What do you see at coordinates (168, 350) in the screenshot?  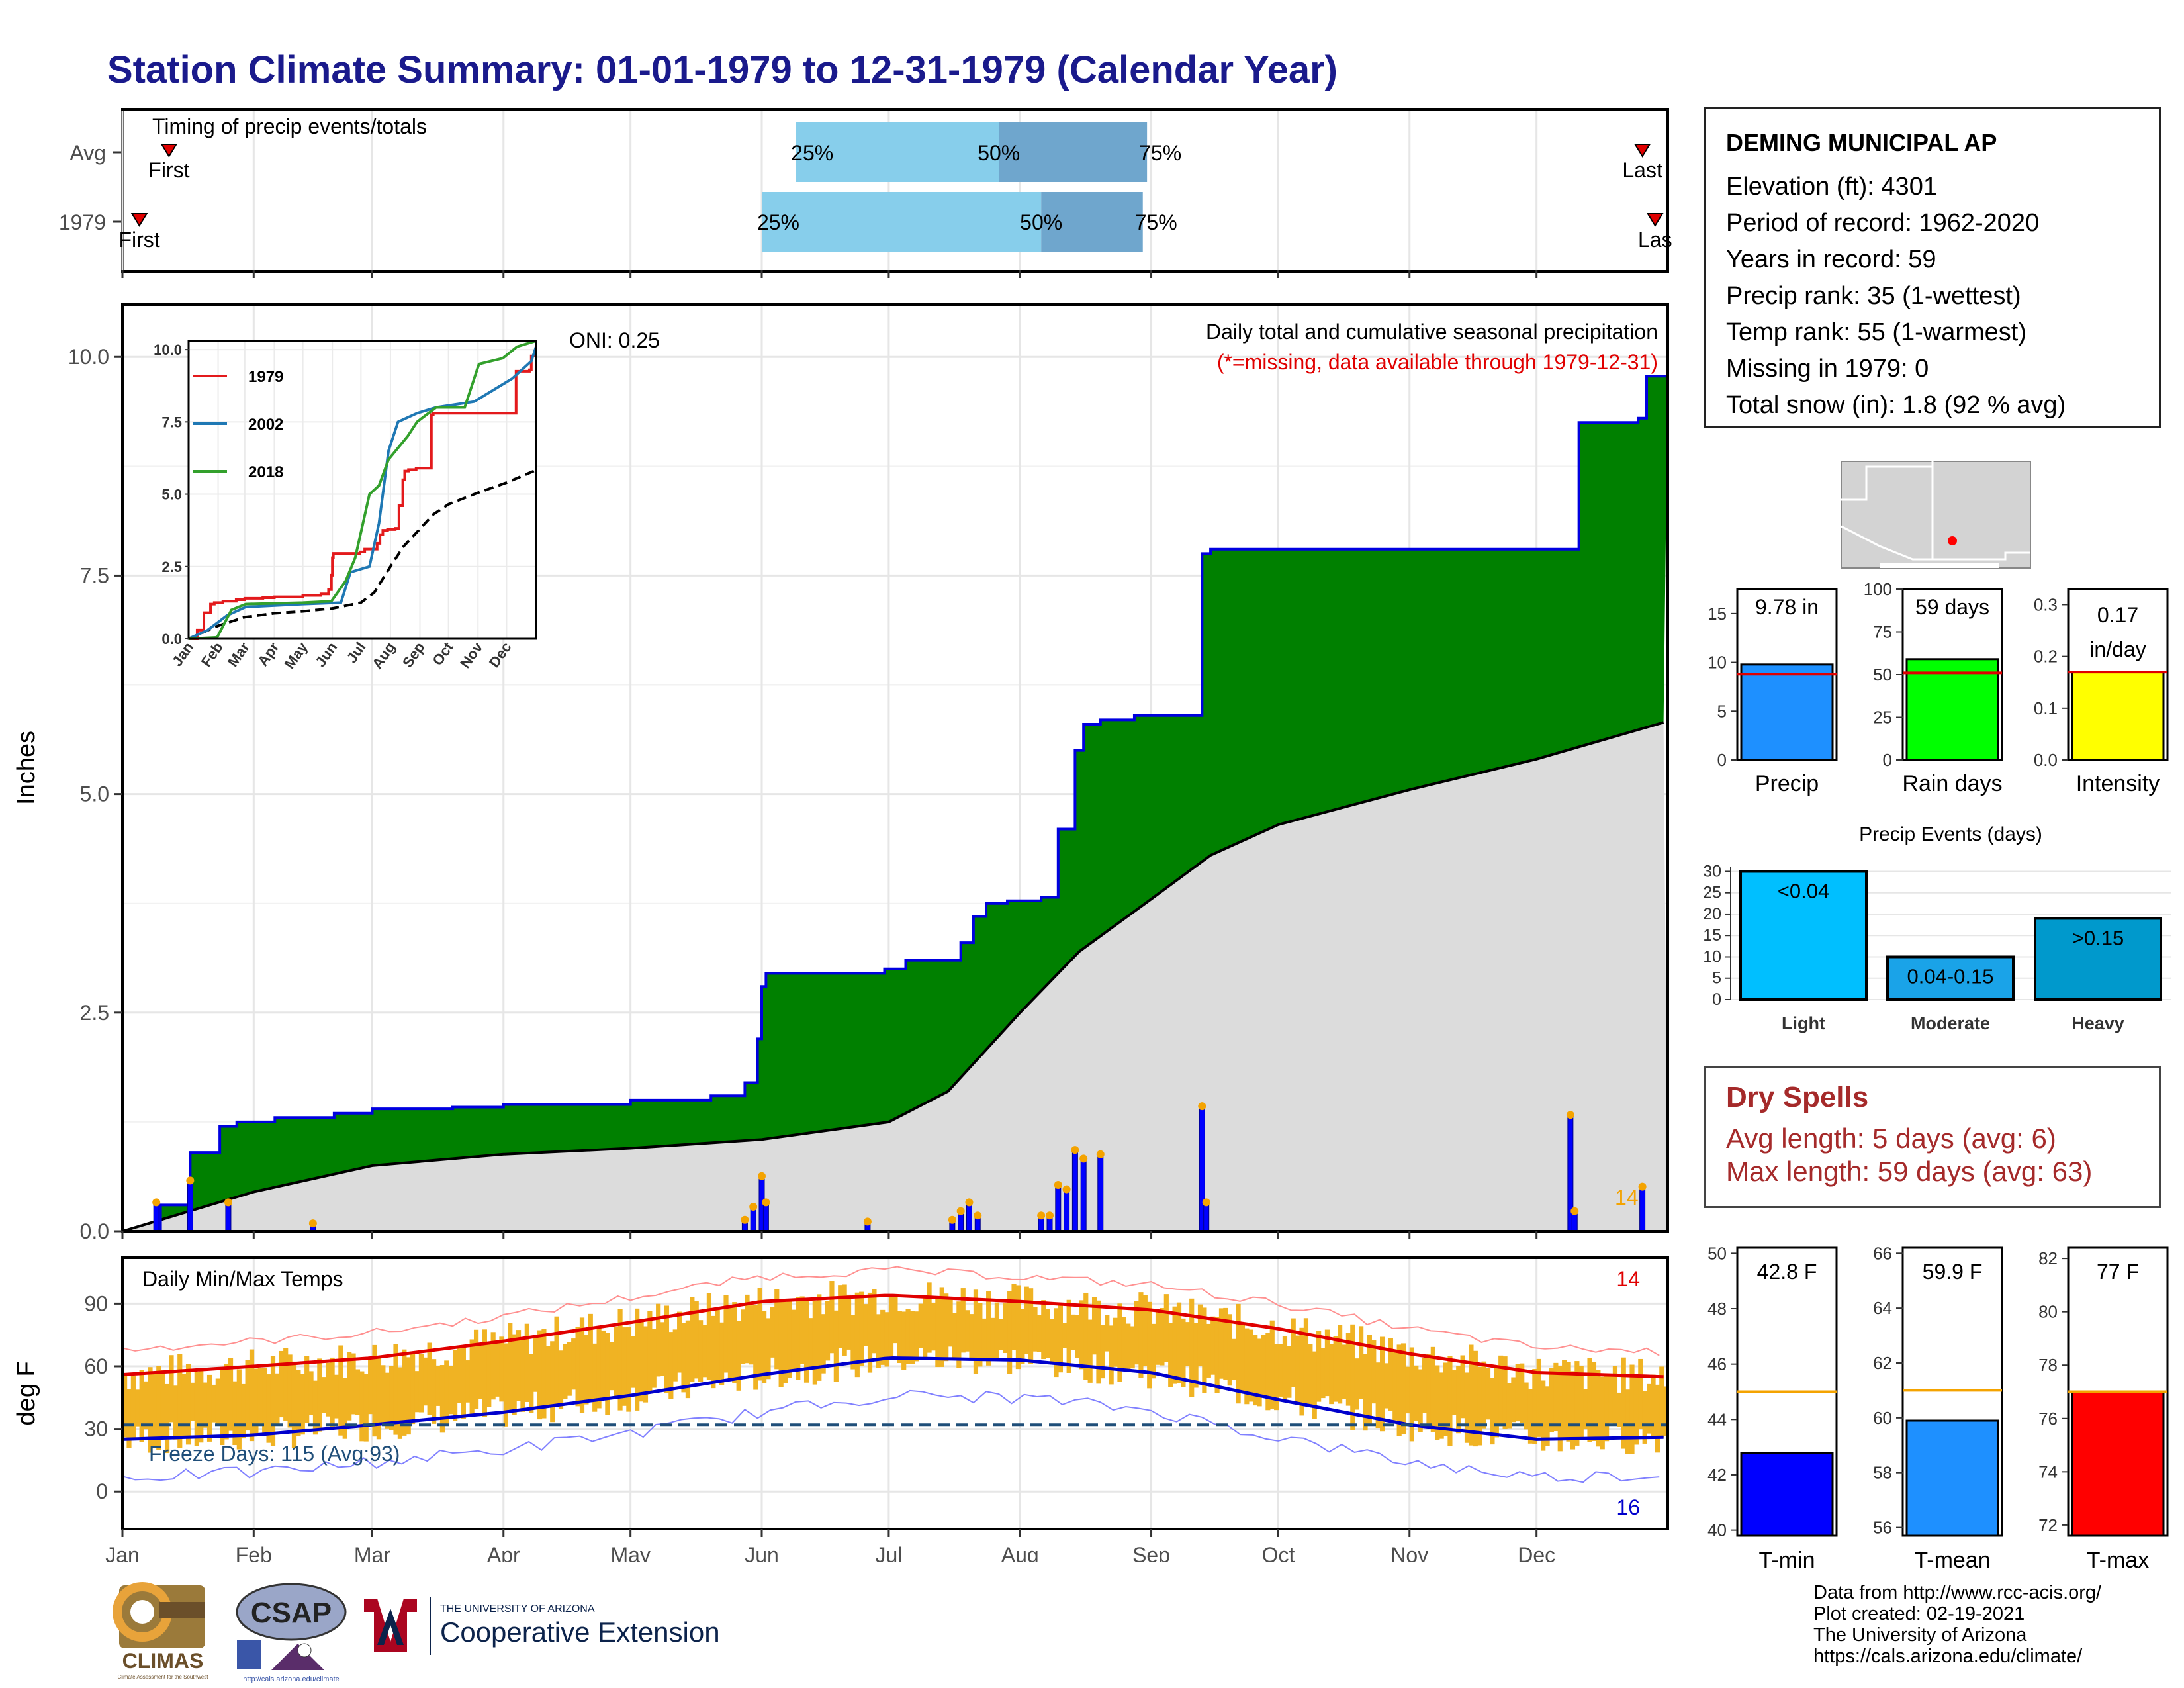 I see `inset-y-tick-label: 10.0` at bounding box center [168, 350].